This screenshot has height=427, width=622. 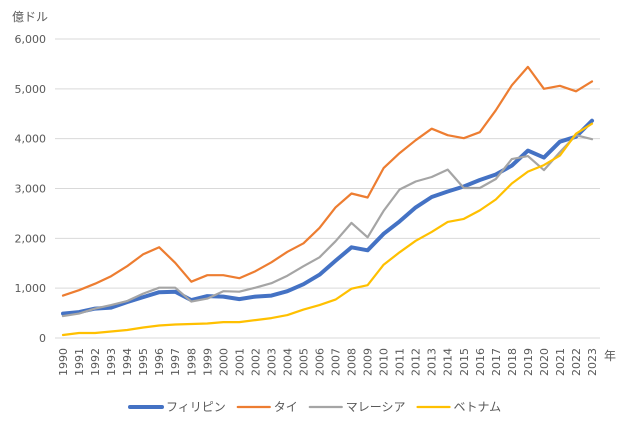 What do you see at coordinates (560, 362) in the screenshot?
I see `x-tick-label: 2021` at bounding box center [560, 362].